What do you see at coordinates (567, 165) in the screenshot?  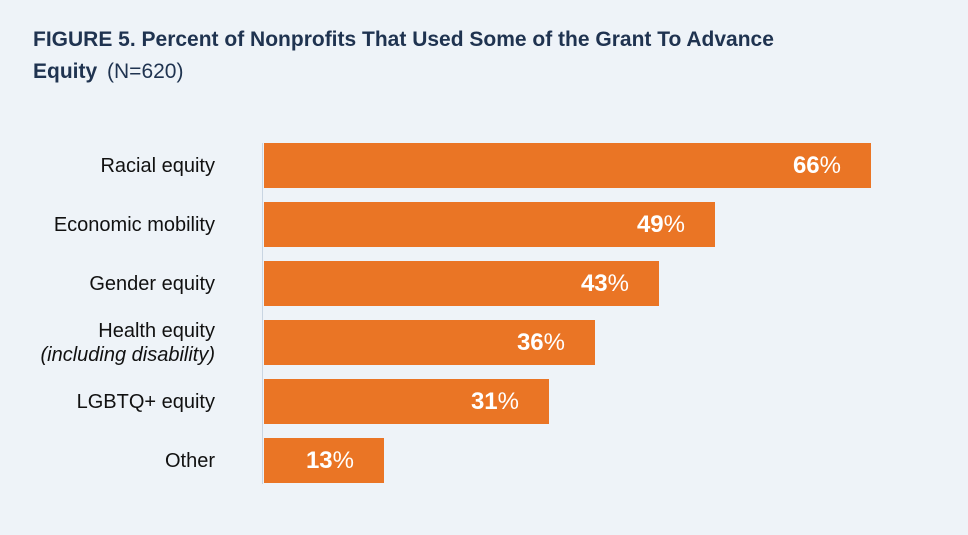 I see `bar: 66%` at bounding box center [567, 165].